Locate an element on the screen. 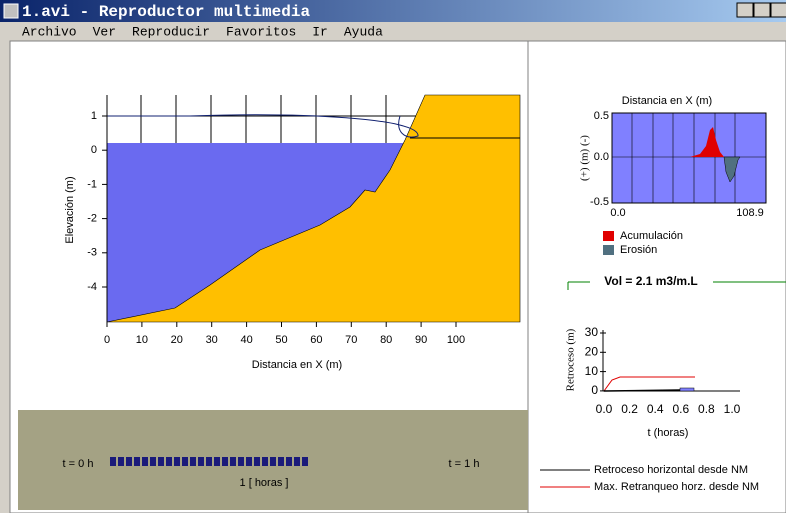  retreat-ylabel: Retroceso (m) is located at coordinates (571, 359).